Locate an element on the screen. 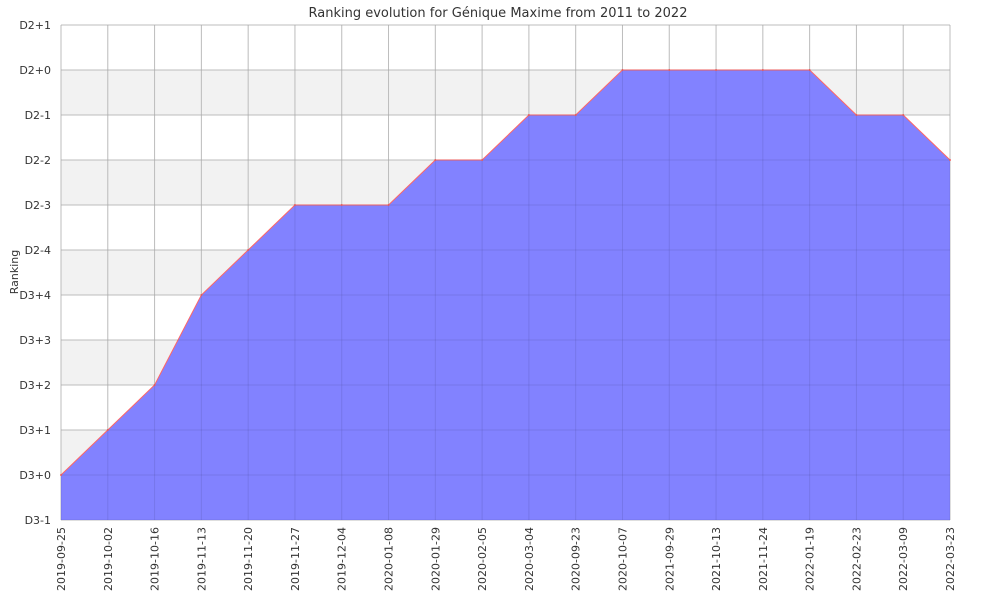  x-tick-label: 2020-03-04 is located at coordinates (529, 559).